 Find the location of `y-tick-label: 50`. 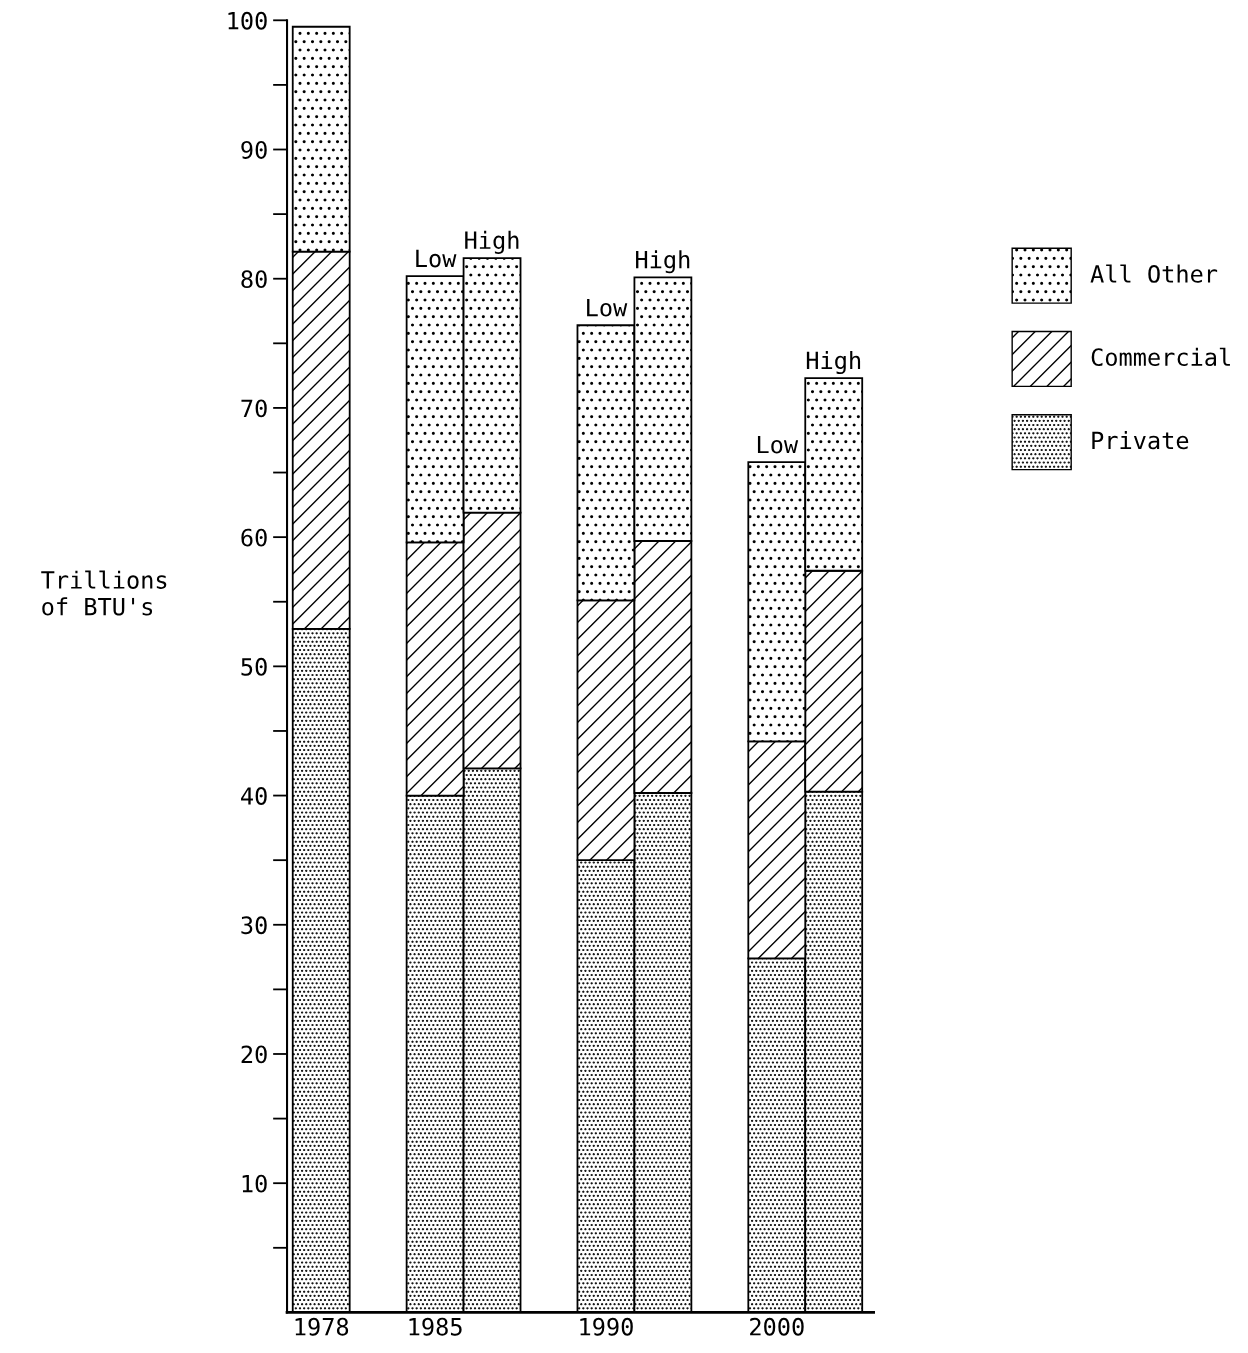

y-tick-label: 50 is located at coordinates (254, 666).